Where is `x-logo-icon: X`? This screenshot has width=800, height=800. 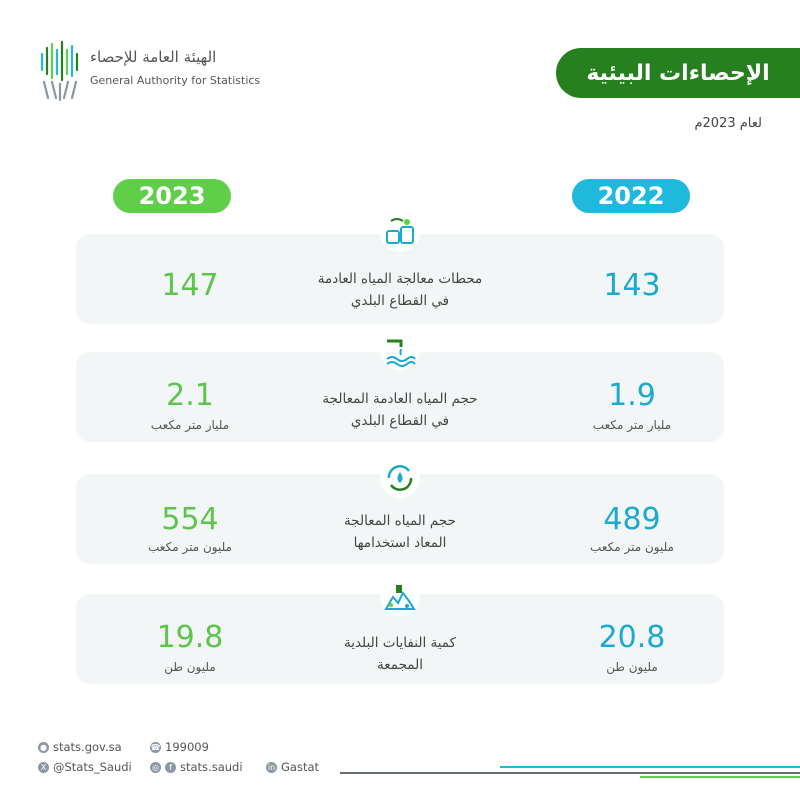 x-logo-icon: X is located at coordinates (43, 767).